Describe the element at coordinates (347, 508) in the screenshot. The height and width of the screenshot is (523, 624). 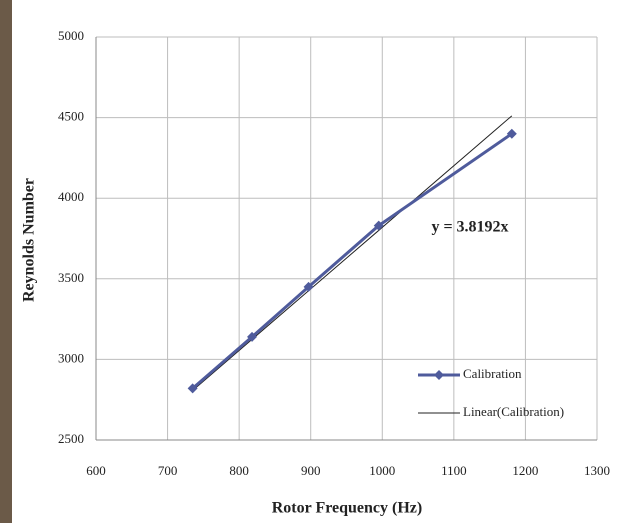
I see `x-axis-label: Rotor Frequency (Hz)` at that location.